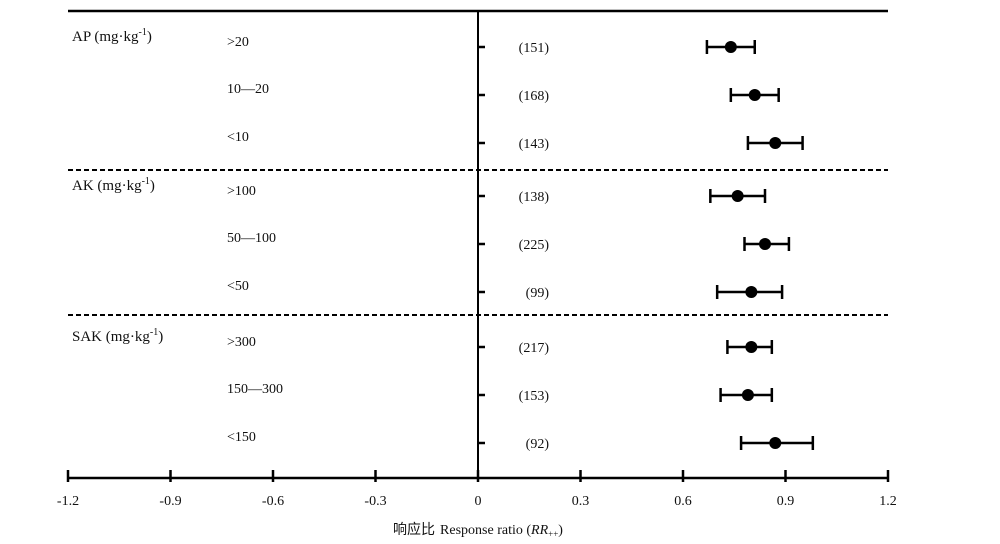 The image size is (1000, 544). Describe the element at coordinates (478, 501) in the screenshot. I see `x-tick-label-4: 0` at that location.